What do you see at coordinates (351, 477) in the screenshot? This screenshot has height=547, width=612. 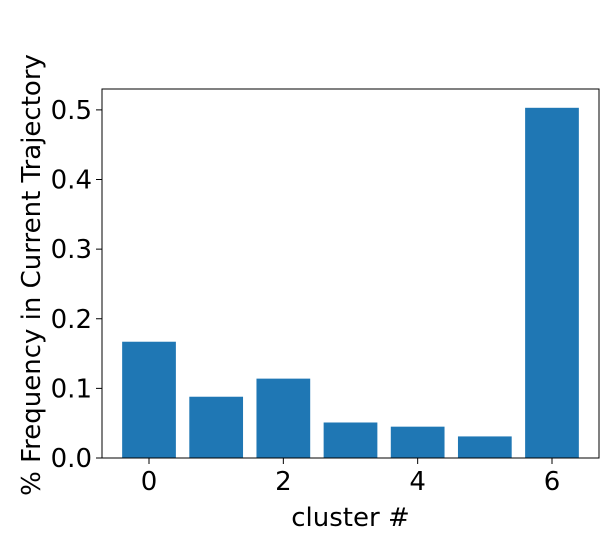 I see `x-axis-ticks: 0 2 4 6` at bounding box center [351, 477].